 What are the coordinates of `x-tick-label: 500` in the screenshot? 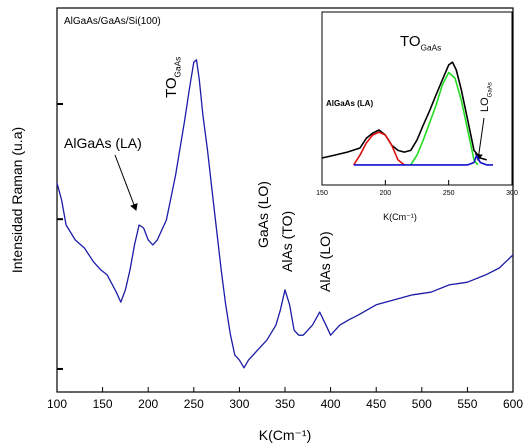 It's located at (422, 404).